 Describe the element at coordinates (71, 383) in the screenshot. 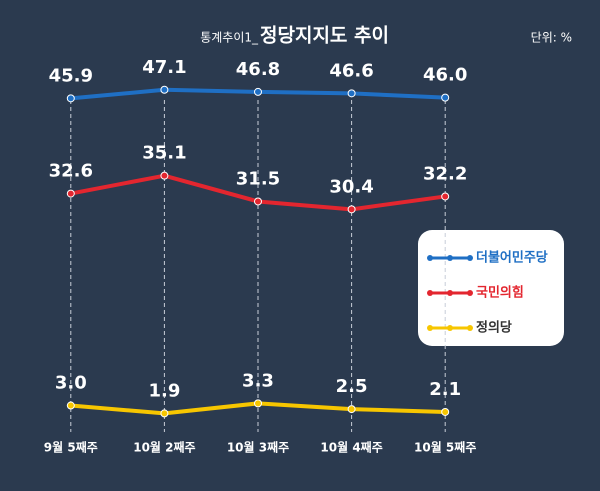

I see `value-label: 3.0` at that location.